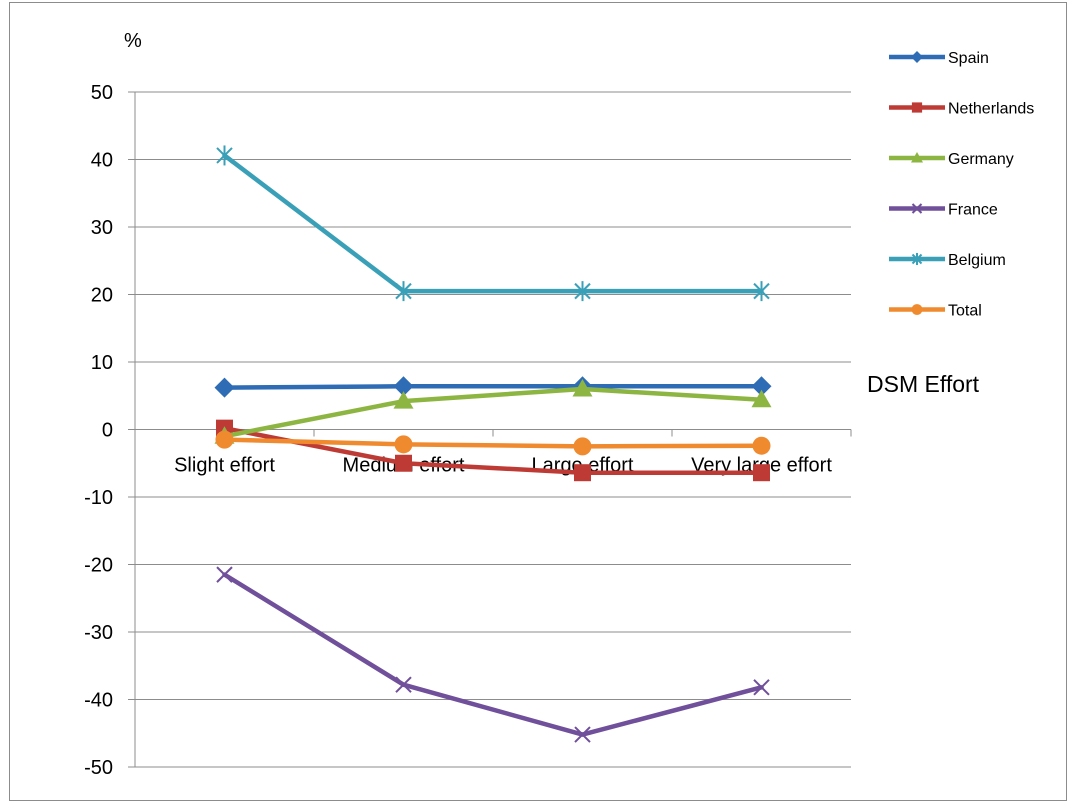  I want to click on y-tick-label: -20, so click(98, 566).